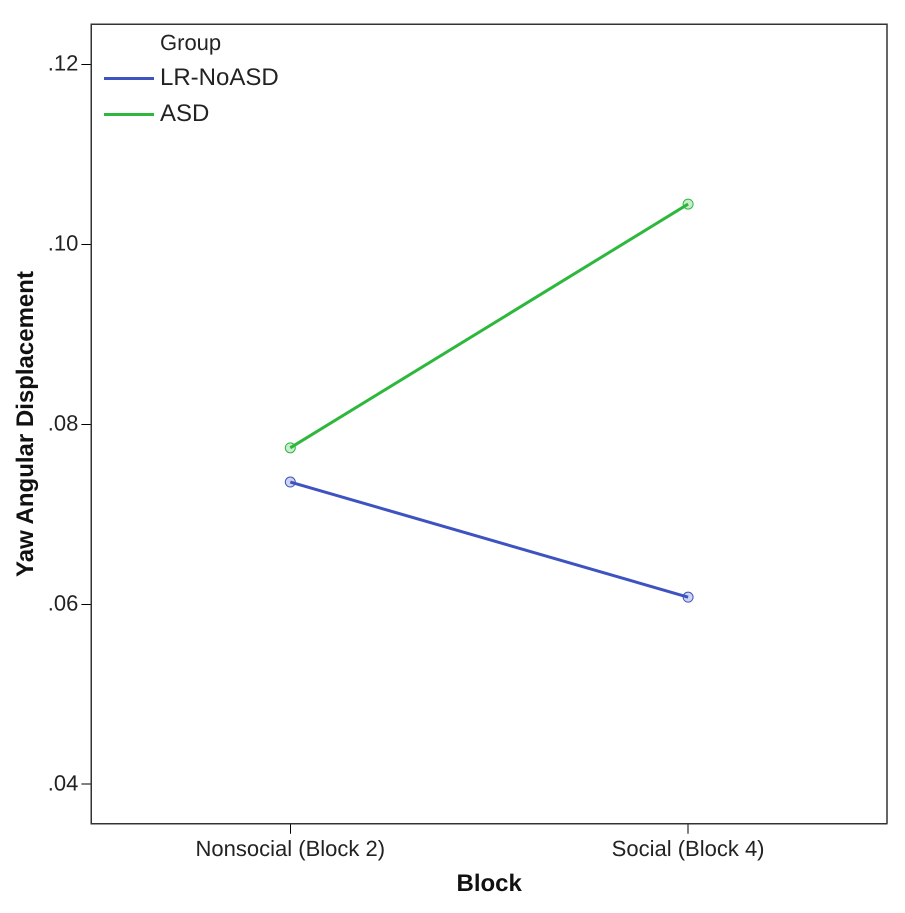 This screenshot has width=905, height=913. What do you see at coordinates (291, 849) in the screenshot?
I see `x-tick-label: Nonsocial (Block 2)` at bounding box center [291, 849].